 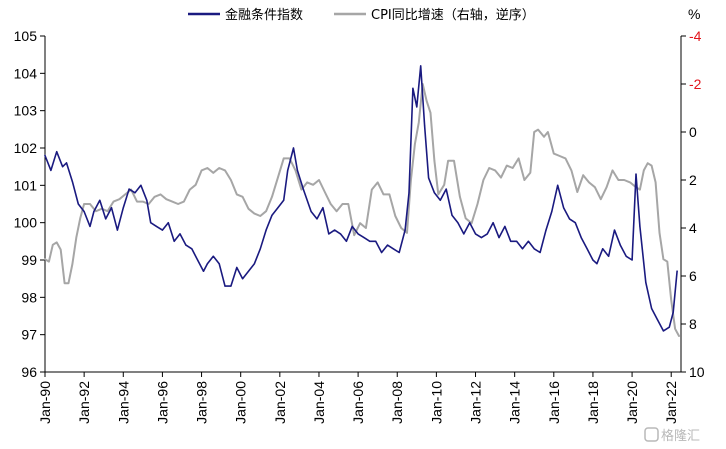 What do you see at coordinates (476, 402) in the screenshot?
I see `x-tick-label: Jan-12` at bounding box center [476, 402].